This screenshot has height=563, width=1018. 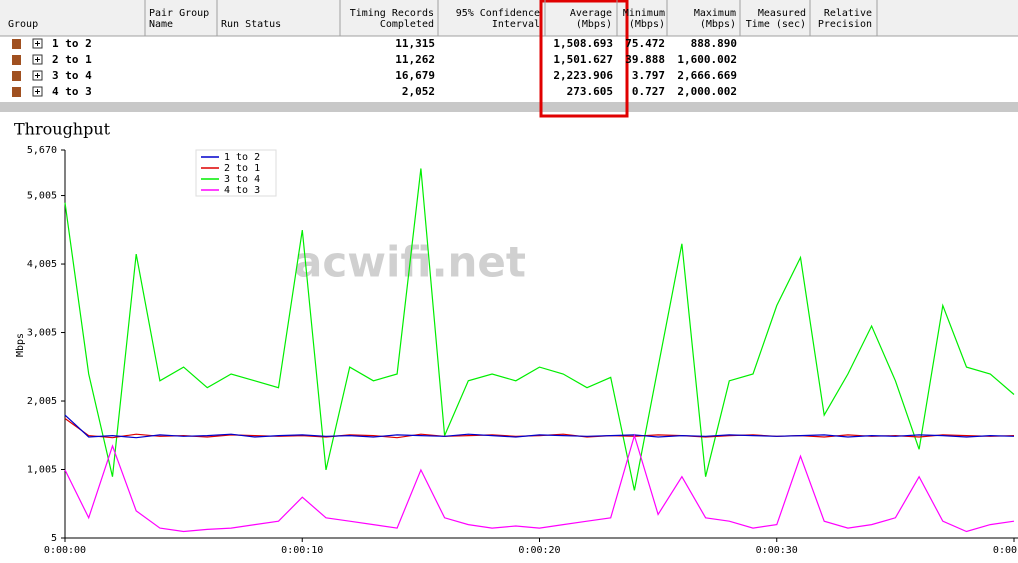 I want to click on cell: 1,600.002, so click(x=707, y=59).